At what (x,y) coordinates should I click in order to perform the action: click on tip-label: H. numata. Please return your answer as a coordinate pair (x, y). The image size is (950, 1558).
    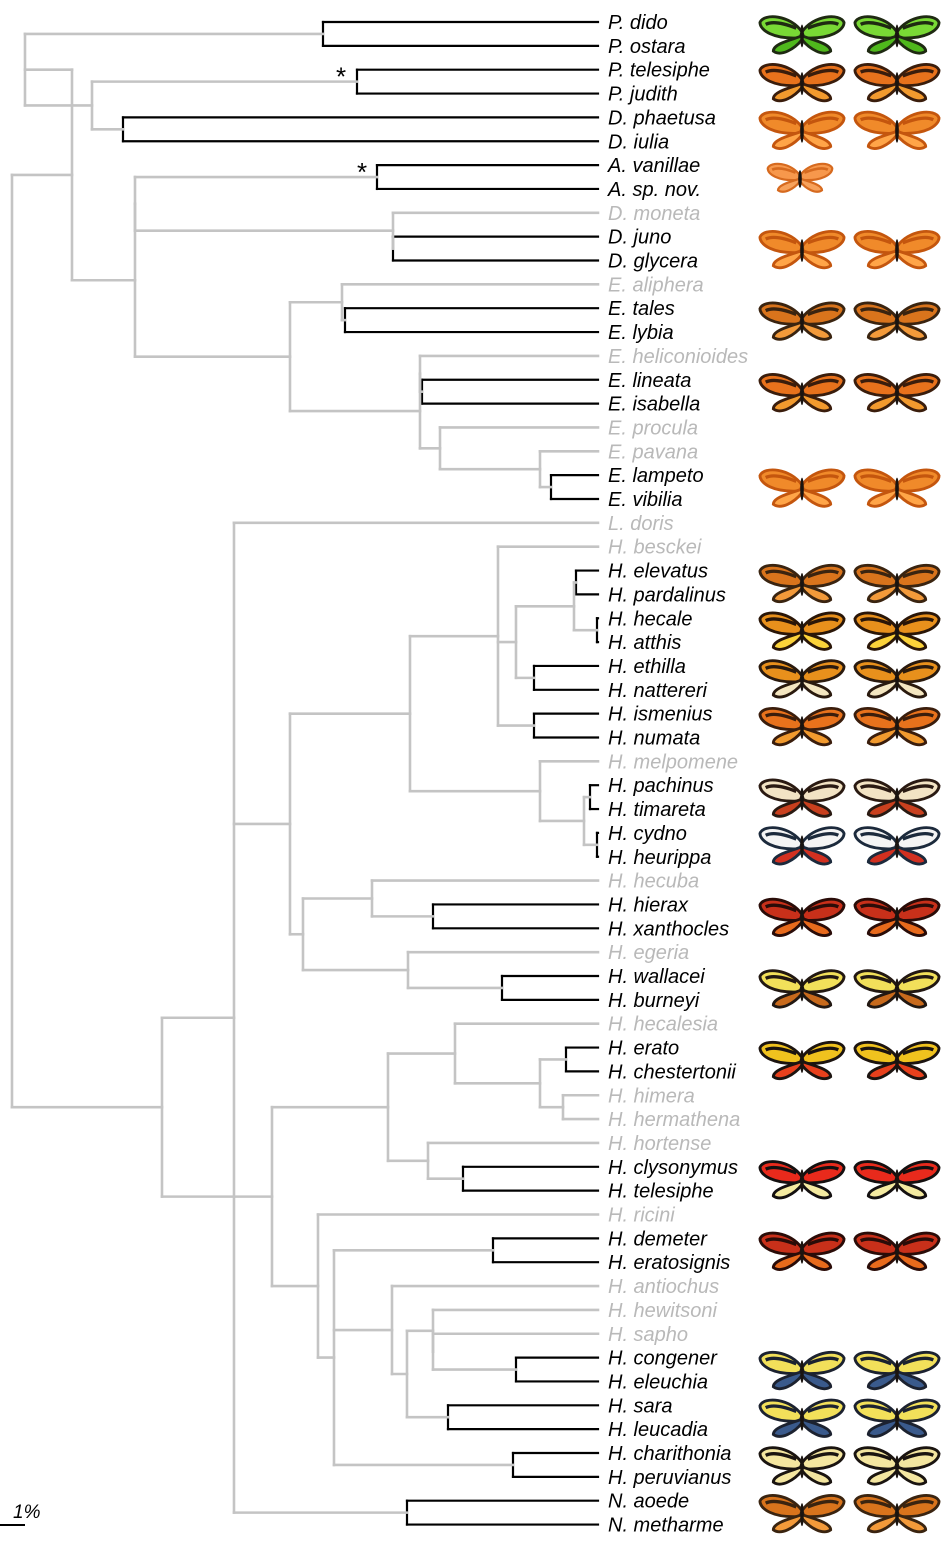
    Looking at the image, I should click on (654, 739).